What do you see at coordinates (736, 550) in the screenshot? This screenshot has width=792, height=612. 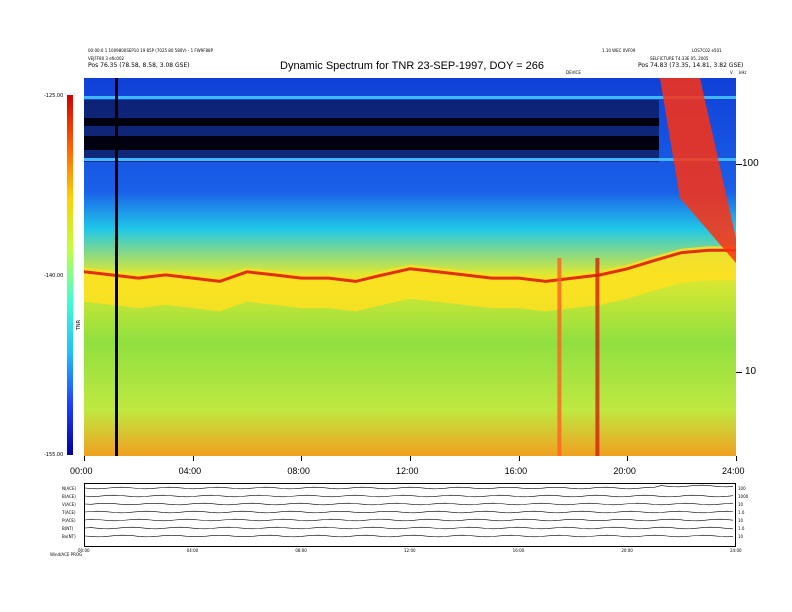 I see `panel-x-tick-label: 24:00` at bounding box center [736, 550].